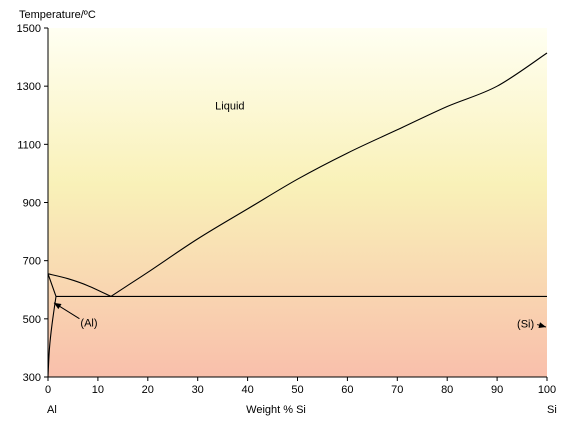 This screenshot has height=422, width=575. I want to click on y-tick-label: 500, so click(32, 320).